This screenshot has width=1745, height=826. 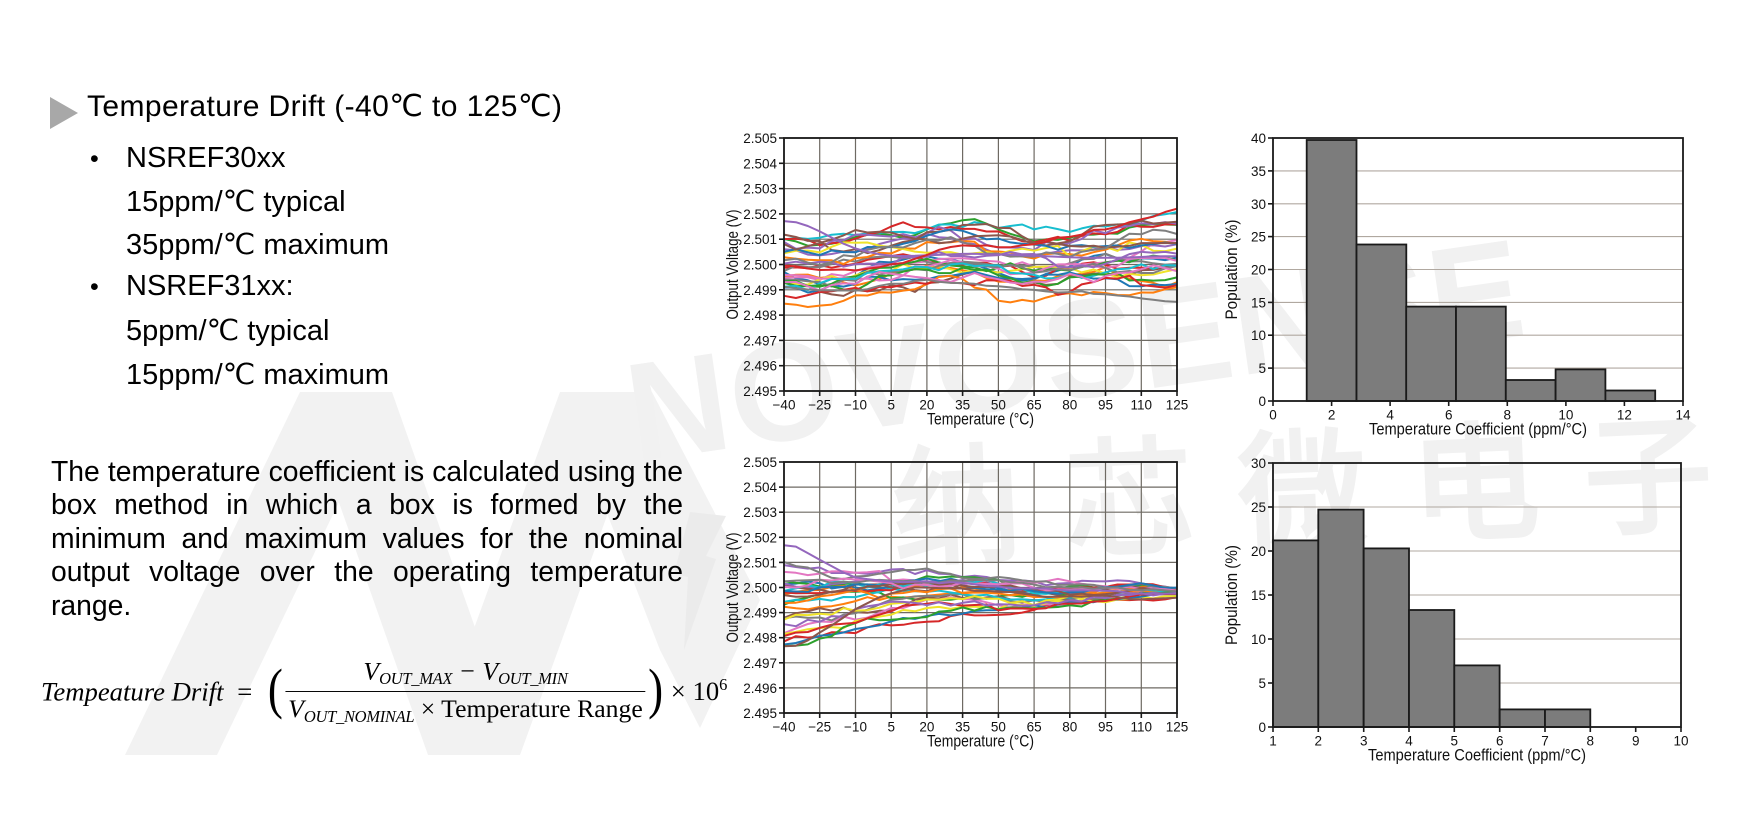 What do you see at coordinates (1636, 741) in the screenshot?
I see `svg-text: 9` at bounding box center [1636, 741].